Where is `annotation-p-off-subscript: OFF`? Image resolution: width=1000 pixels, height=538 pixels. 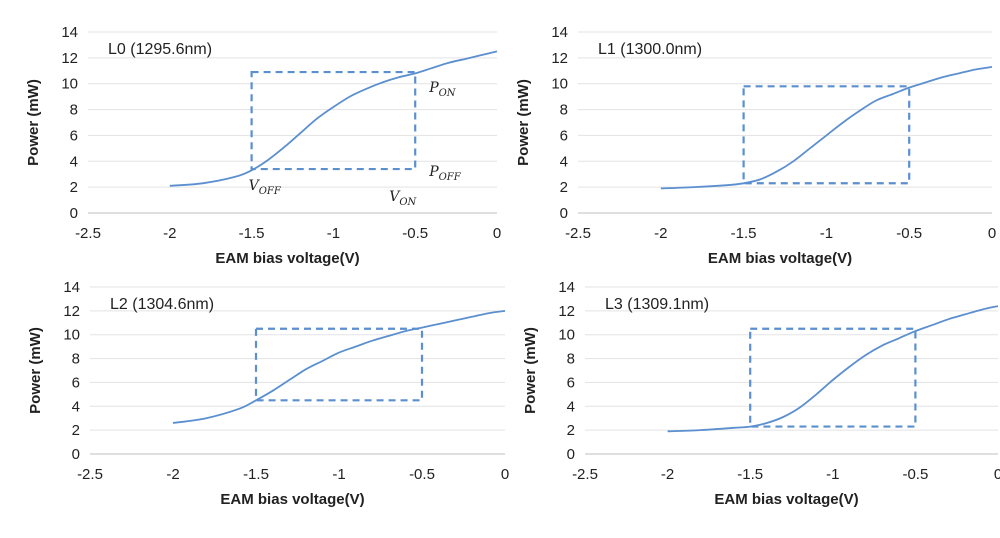 annotation-p-off-subscript: OFF is located at coordinates (450, 177).